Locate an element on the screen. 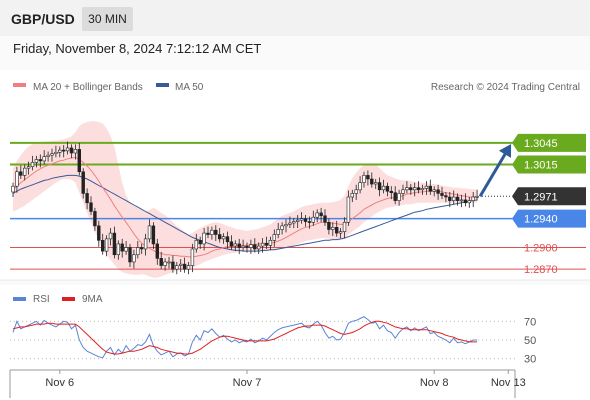  interval-button: 30 MIN is located at coordinates (107, 19).